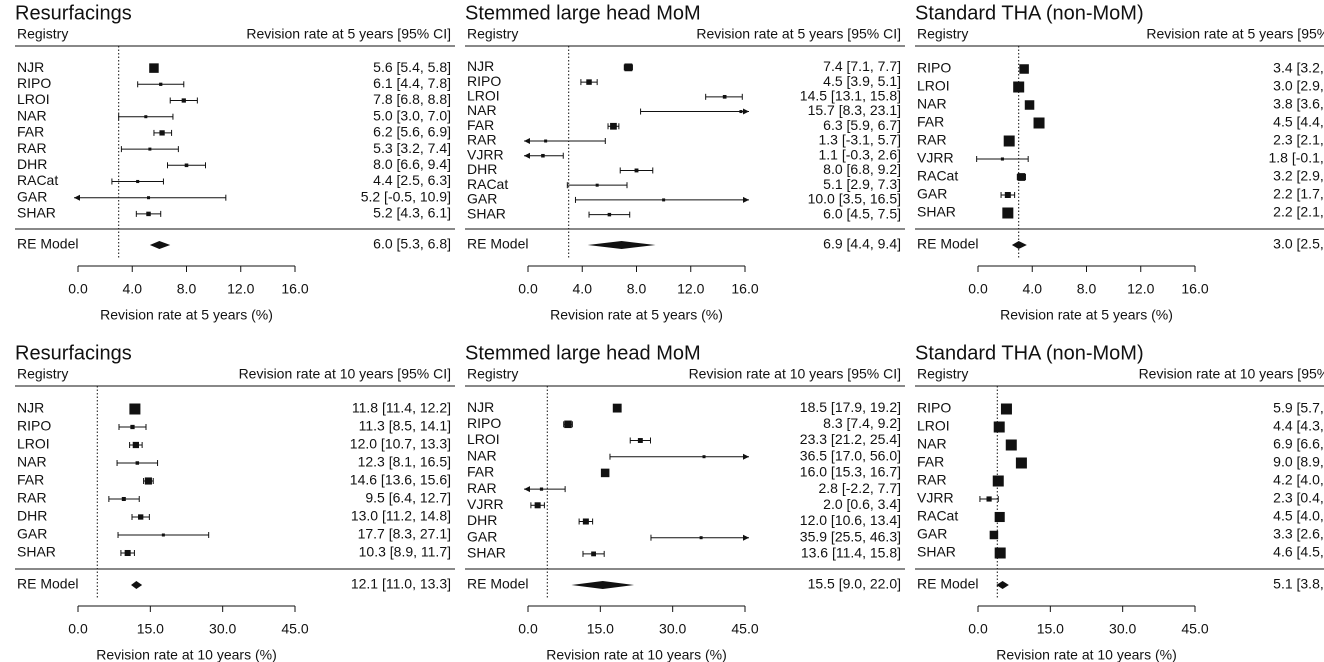 The width and height of the screenshot is (1324, 662). I want to click on value-label: 14.6 [13.6, 15.6], so click(400, 480).